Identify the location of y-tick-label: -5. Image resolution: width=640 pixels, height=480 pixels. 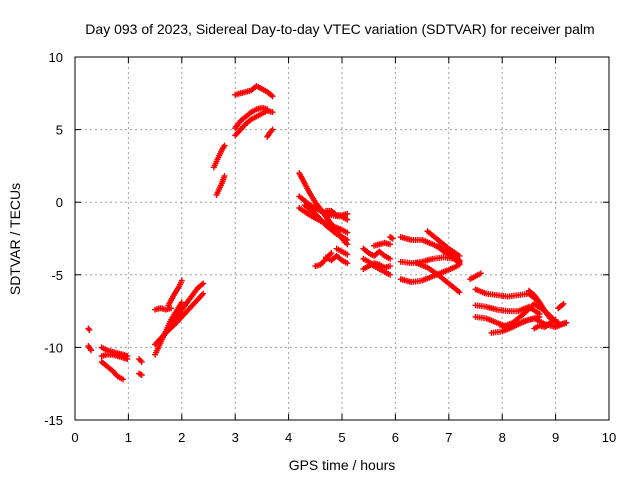
(57, 275).